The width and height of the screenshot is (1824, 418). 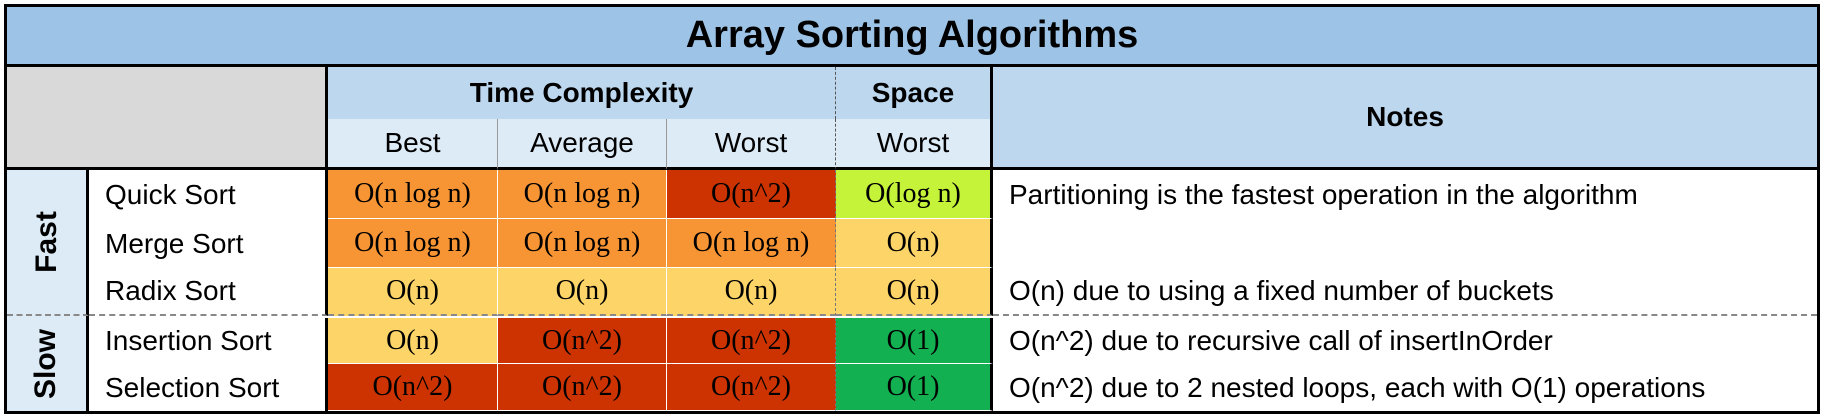 What do you see at coordinates (208, 243) in the screenshot?
I see `algorithm-name: Merge Sort` at bounding box center [208, 243].